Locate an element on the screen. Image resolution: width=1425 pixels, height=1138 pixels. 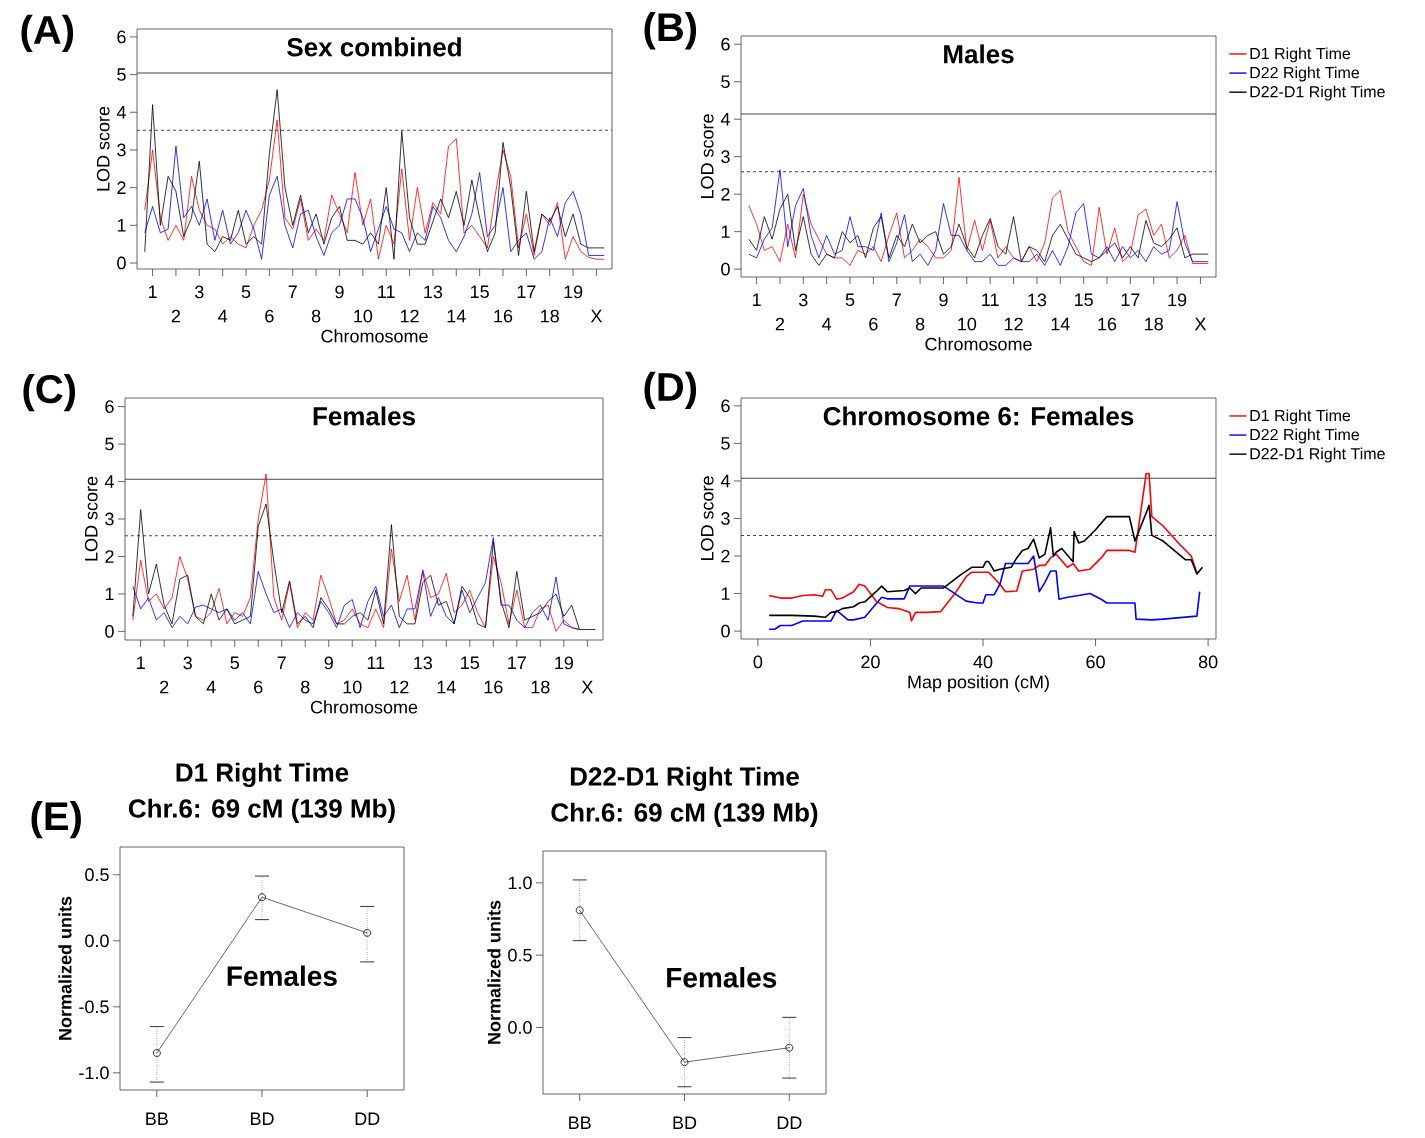
x-tick-label: 80 is located at coordinates (1208, 662).